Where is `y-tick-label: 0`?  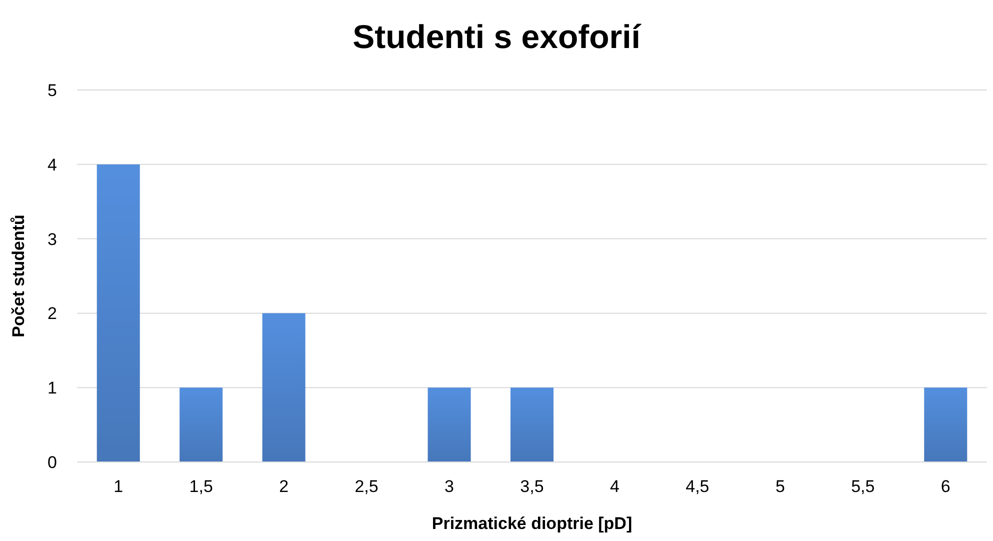
y-tick-label: 0 is located at coordinates (52, 462).